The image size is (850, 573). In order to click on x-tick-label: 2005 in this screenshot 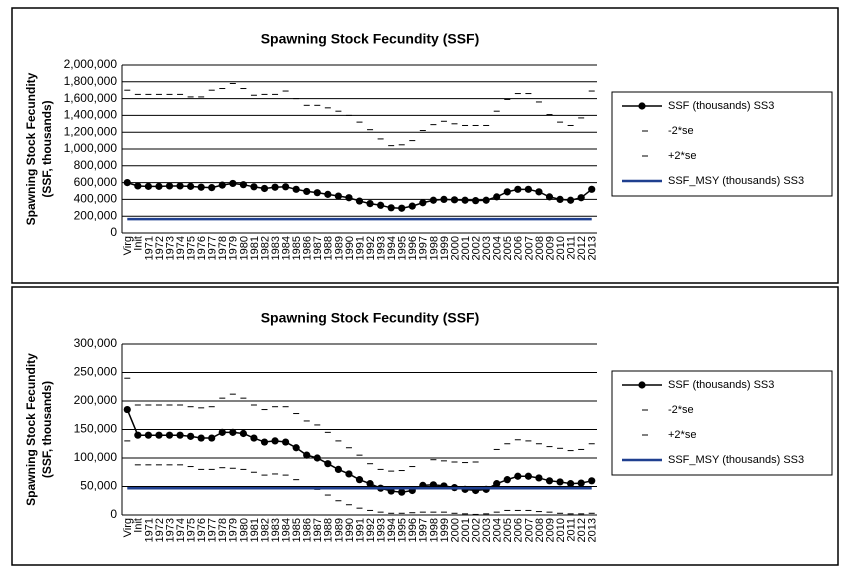, I will do `click(508, 530)`.